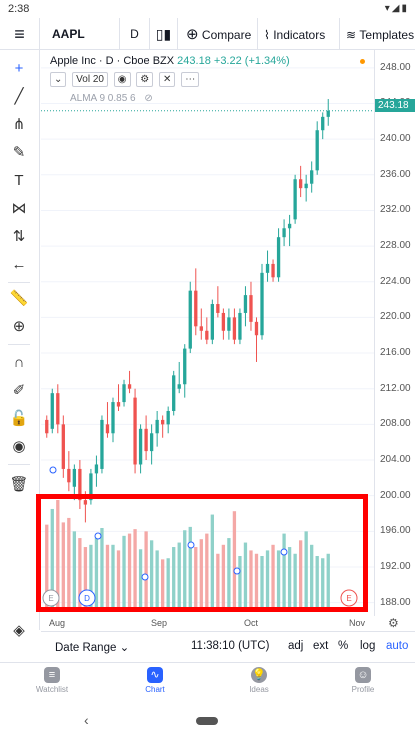 This screenshot has width=415, height=739. I want to click on tab-profile: ☺ Profile, so click(363, 680).